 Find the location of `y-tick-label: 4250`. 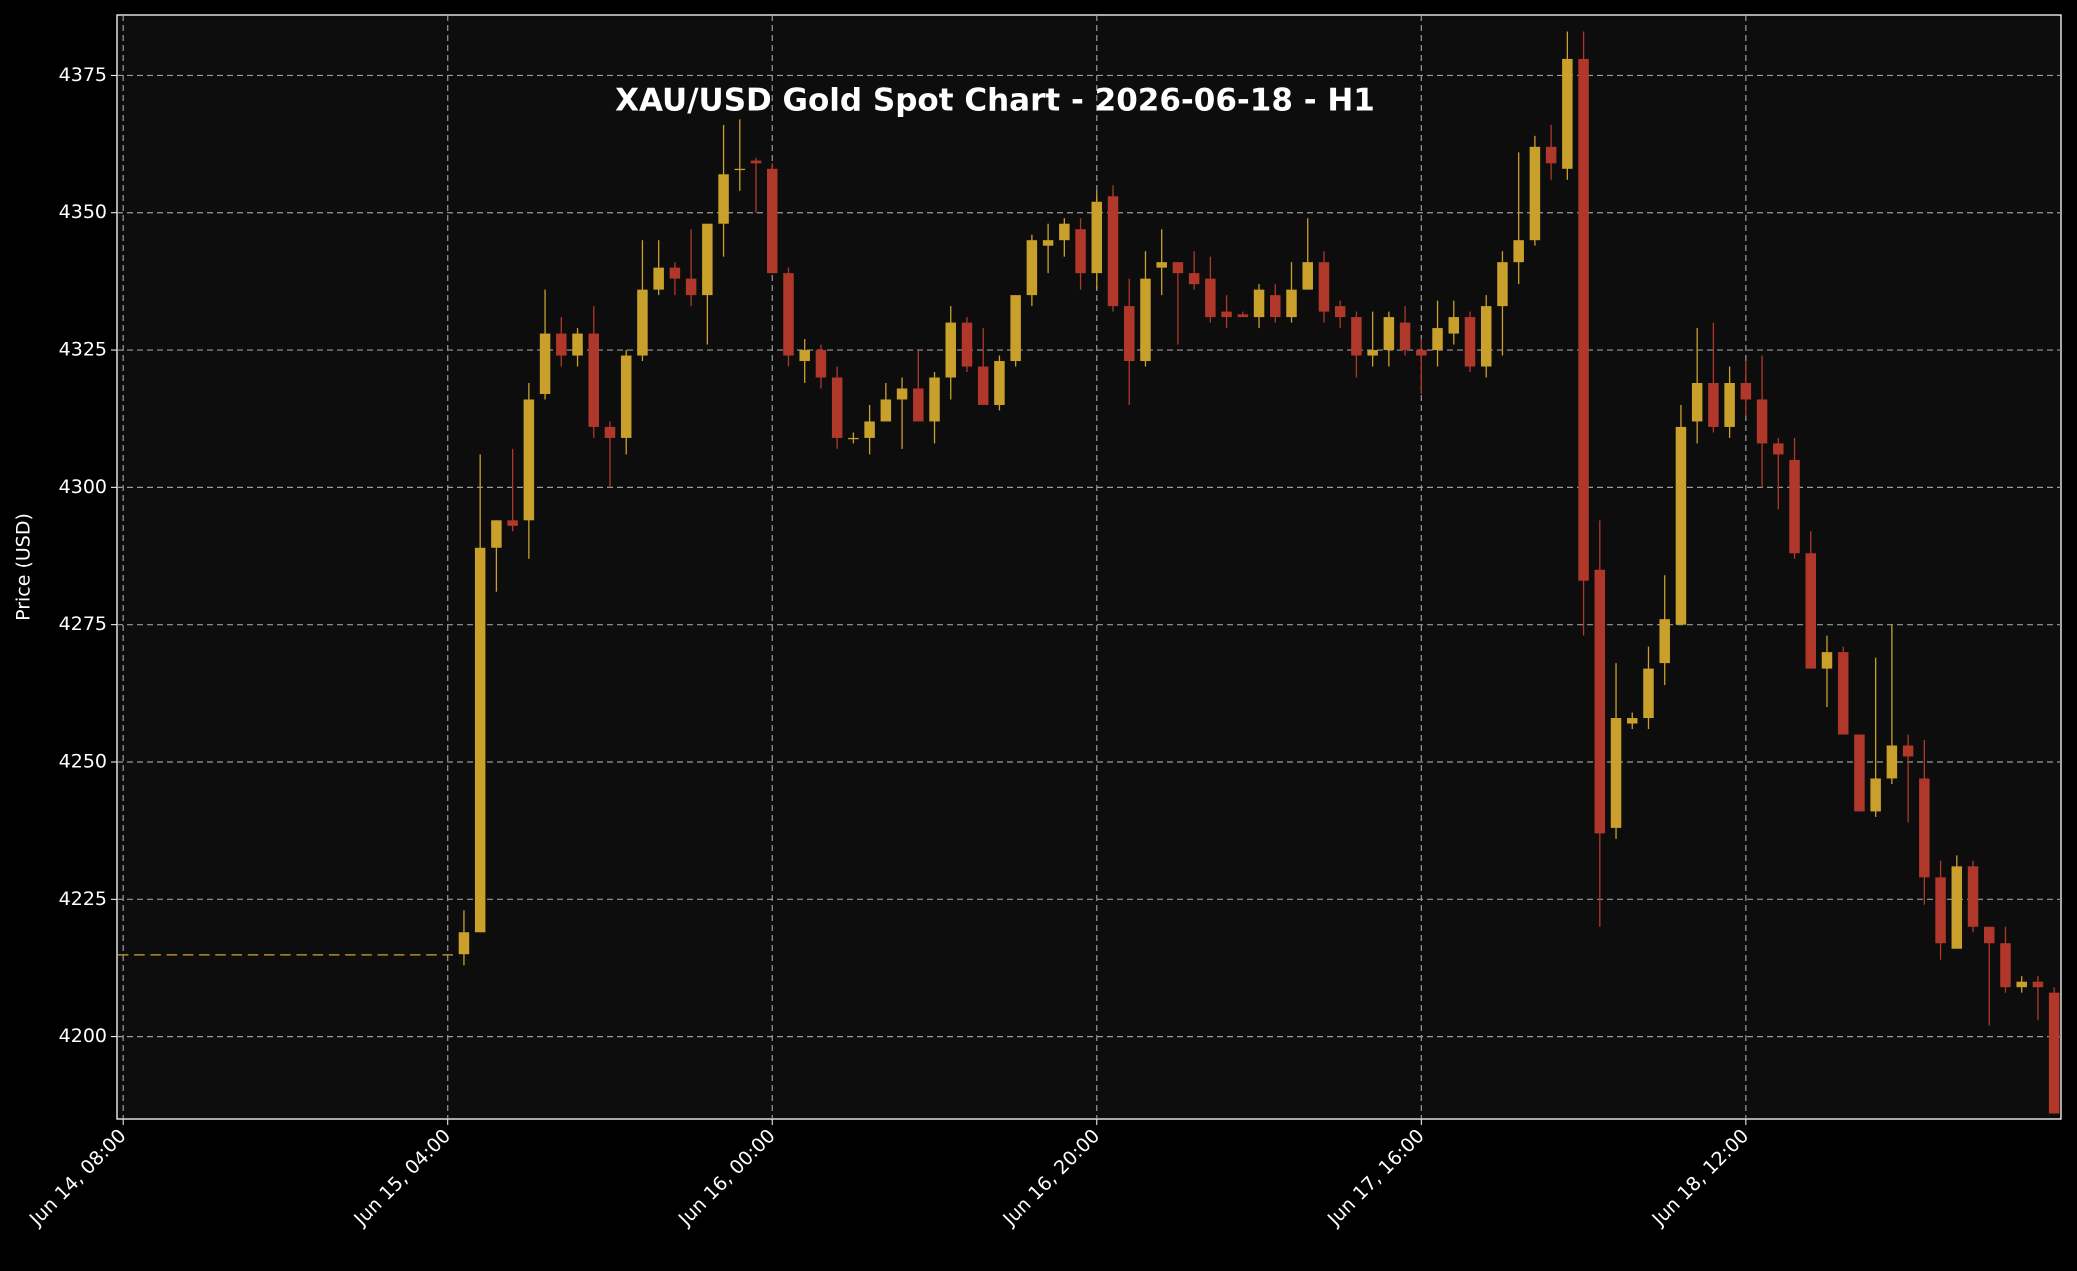

y-tick-label: 4250 is located at coordinates (83, 761).